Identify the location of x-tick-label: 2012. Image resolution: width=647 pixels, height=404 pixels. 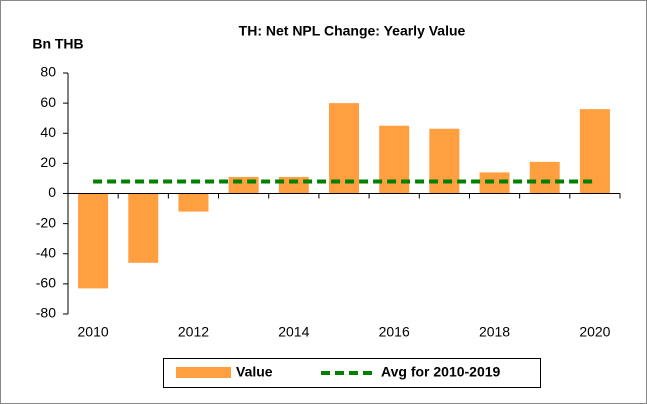
(193, 332).